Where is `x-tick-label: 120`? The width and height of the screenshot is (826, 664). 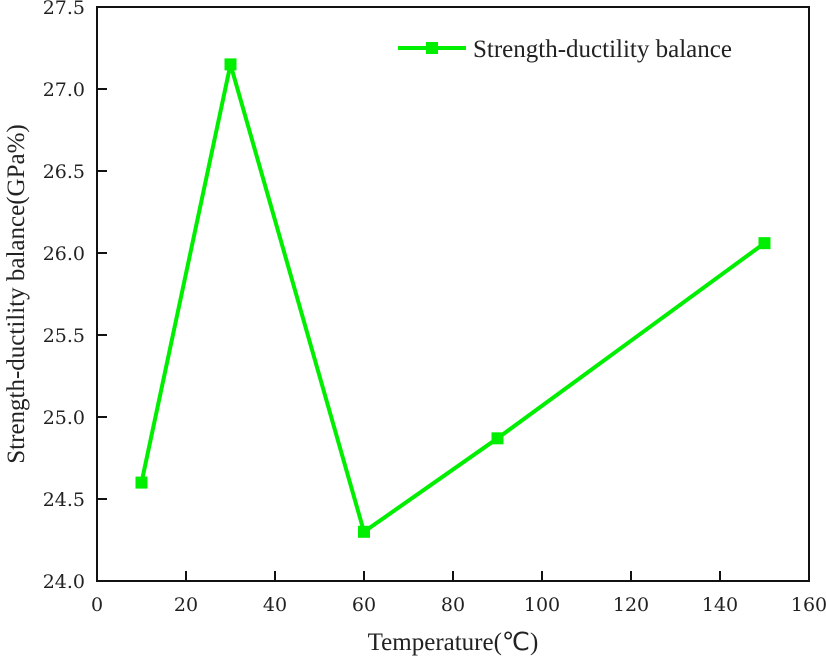 x-tick-label: 120 is located at coordinates (631, 605).